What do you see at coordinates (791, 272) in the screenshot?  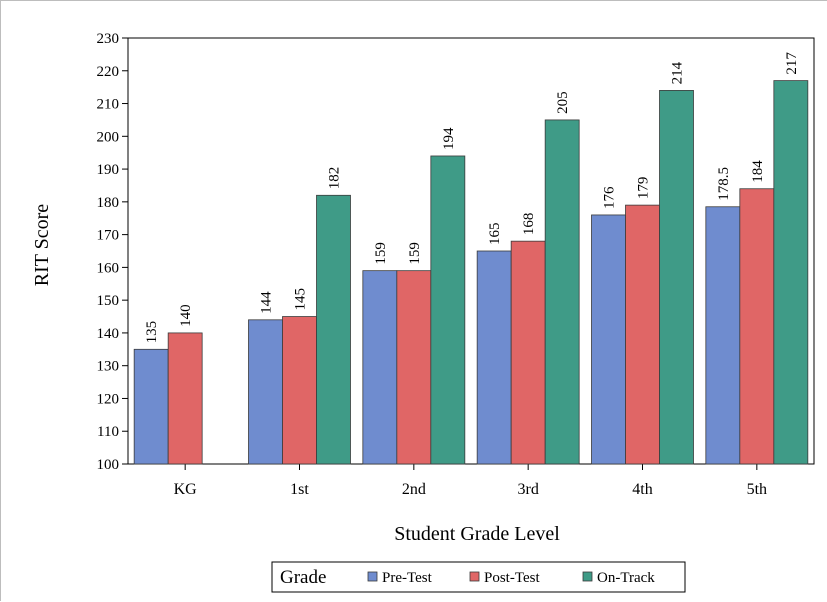 I see `bar-on-track-5th` at bounding box center [791, 272].